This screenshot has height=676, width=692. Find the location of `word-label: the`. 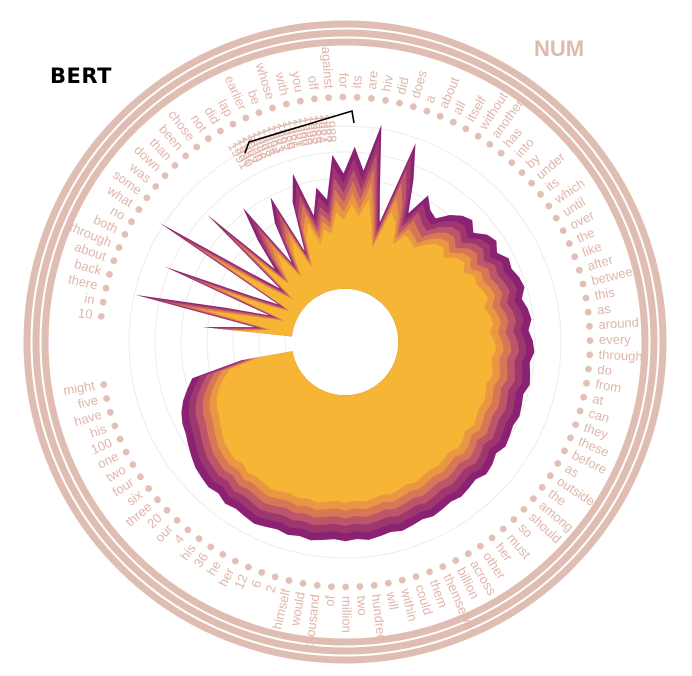

word-label: the is located at coordinates (585, 235).